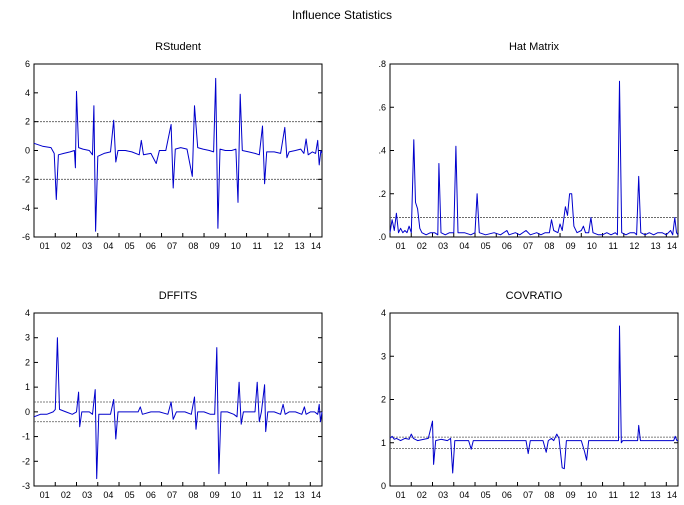 This screenshot has width=684, height=505. Describe the element at coordinates (383, 313) in the screenshot. I see `covratio-y-tick-label: 4` at that location.